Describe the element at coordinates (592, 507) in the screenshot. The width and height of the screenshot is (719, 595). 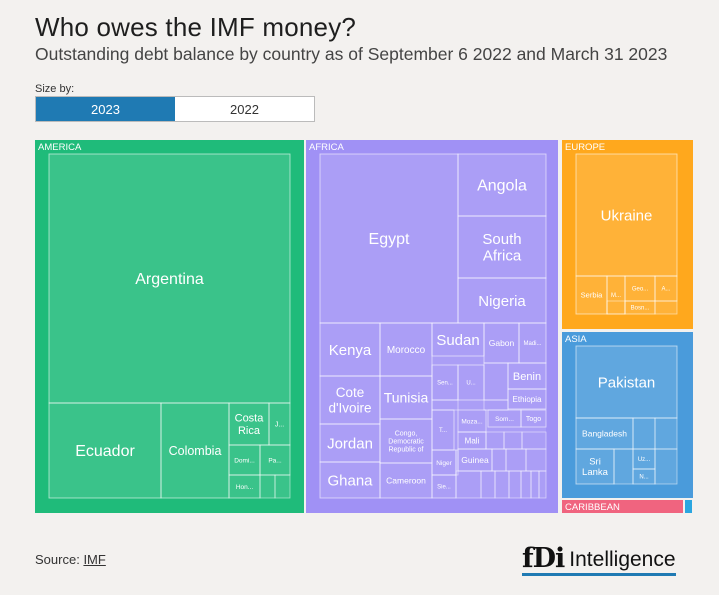
I see `group-caribbean-label: CARIBBEAN` at that location.